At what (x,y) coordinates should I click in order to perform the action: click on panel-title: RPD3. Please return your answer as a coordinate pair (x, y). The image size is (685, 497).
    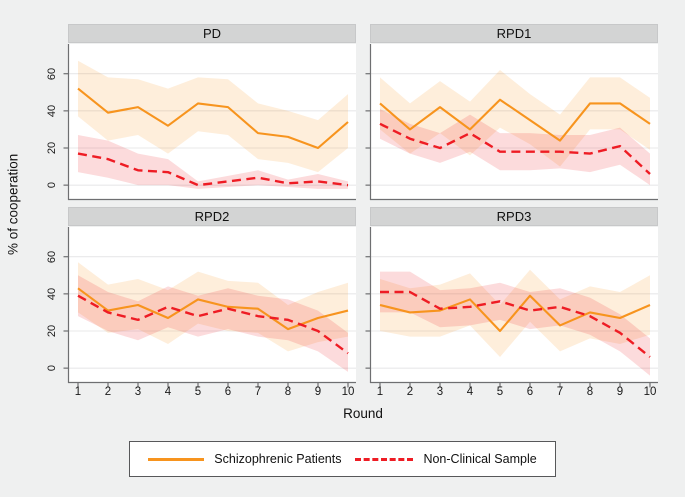
    Looking at the image, I should click on (514, 216).